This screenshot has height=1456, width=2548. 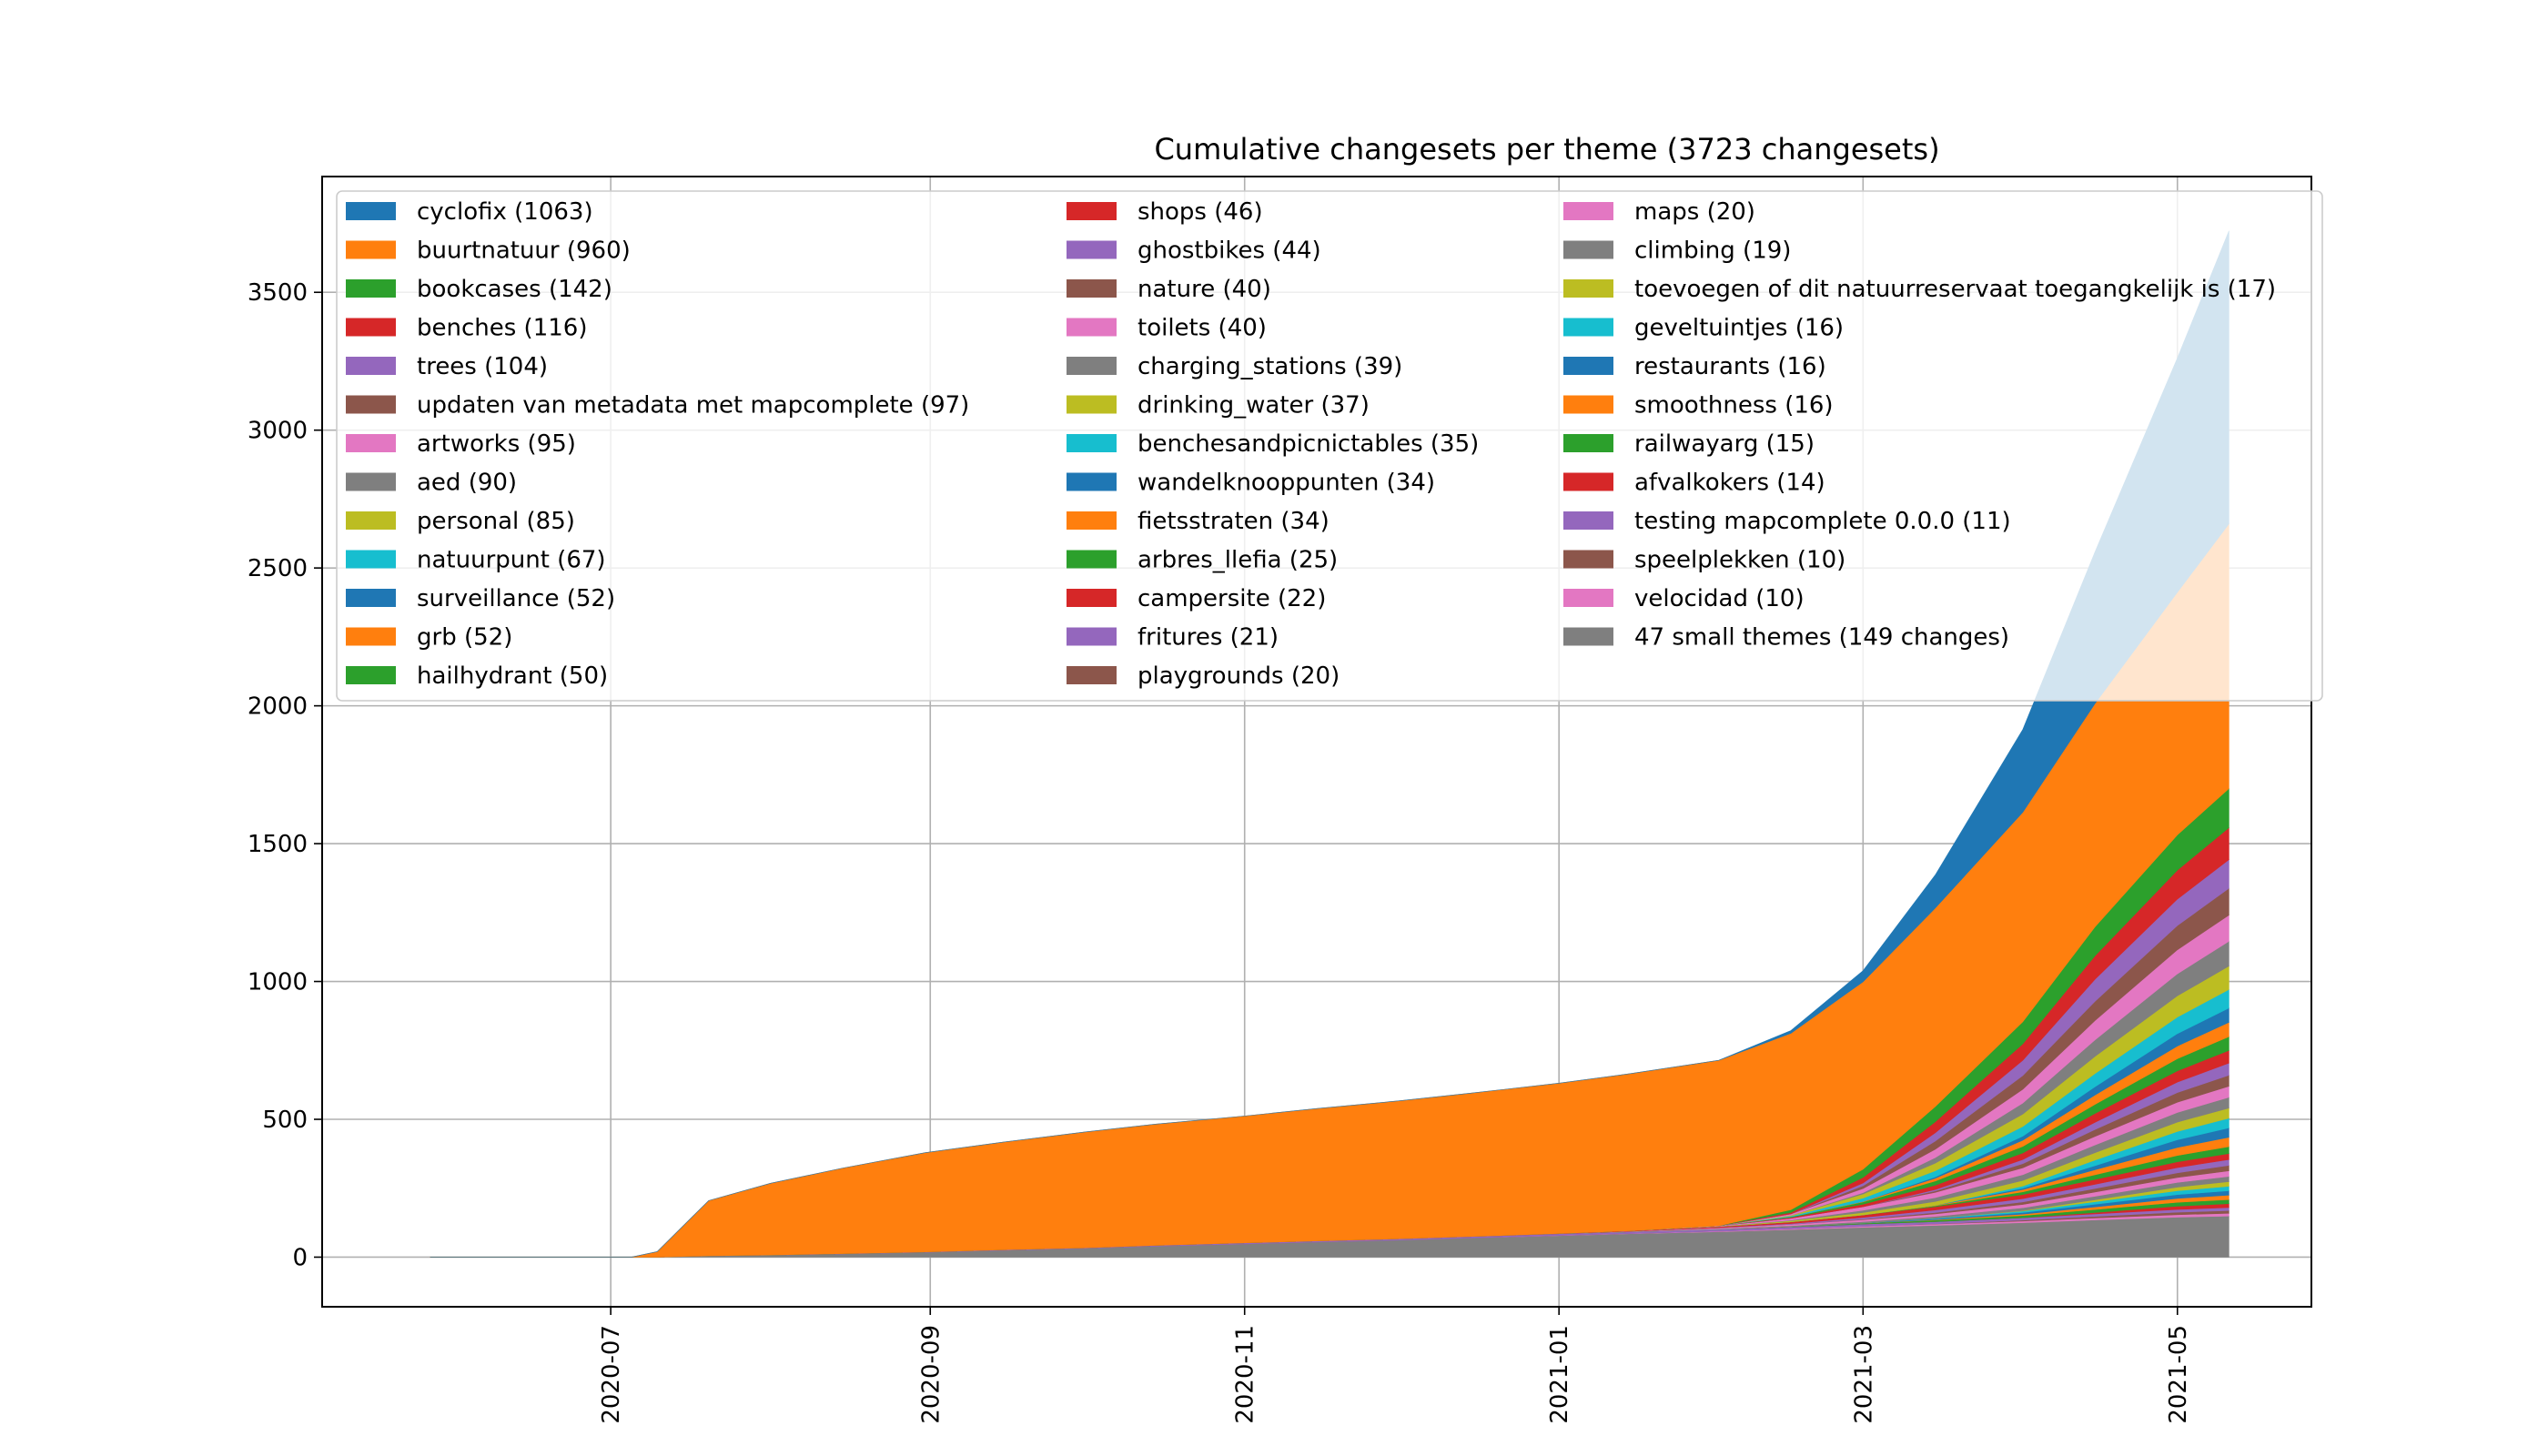 I want to click on legend-label: railwayarg (15), so click(x=1725, y=444).